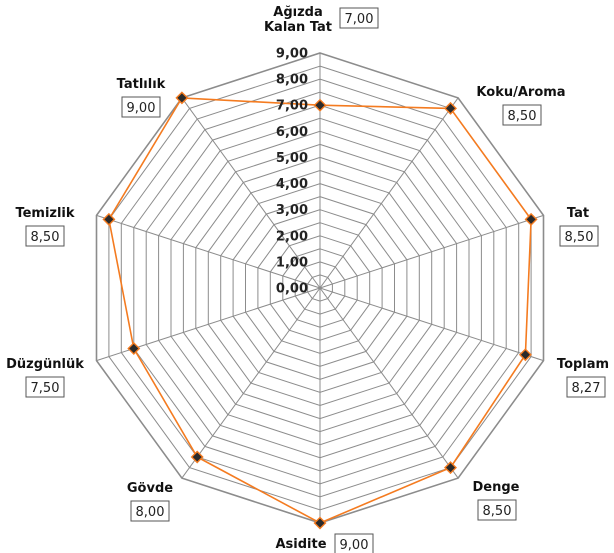 The image size is (614, 553). Describe the element at coordinates (45, 364) in the screenshot. I see `axis-label: Düzgünlük` at that location.